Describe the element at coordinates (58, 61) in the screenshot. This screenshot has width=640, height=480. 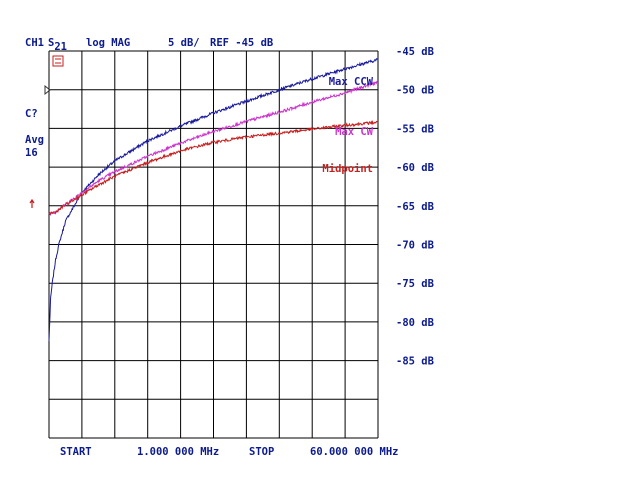
I see `marker-box-icon` at that location.